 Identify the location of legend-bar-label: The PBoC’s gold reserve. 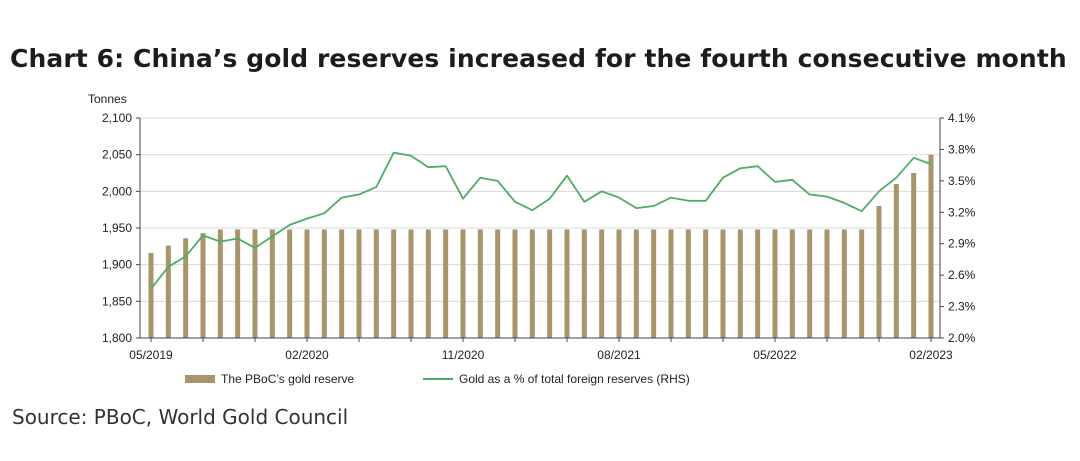
(288, 379).